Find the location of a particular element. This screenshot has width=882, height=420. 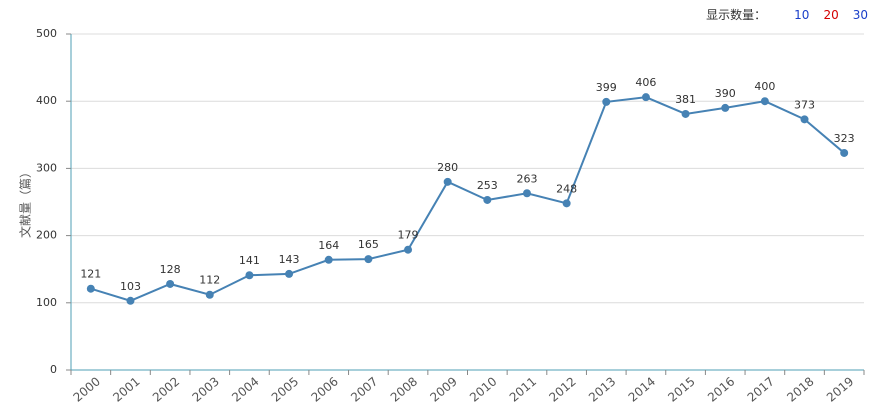

data-label: 399 is located at coordinates (606, 87).